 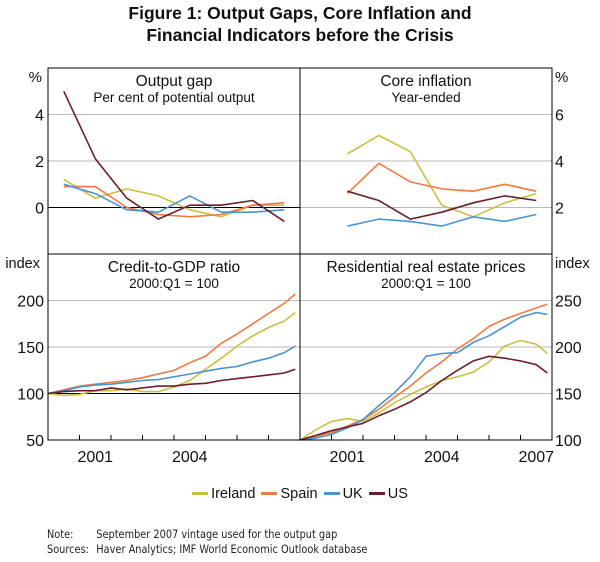 I want to click on legend-item-ireland: Ireland, so click(x=223, y=494).